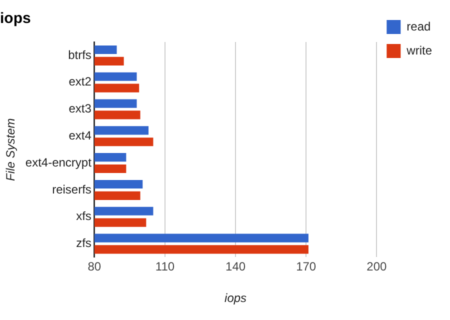 The width and height of the screenshot is (450, 320). Describe the element at coordinates (419, 50) in the screenshot. I see `legend-label: write` at that location.